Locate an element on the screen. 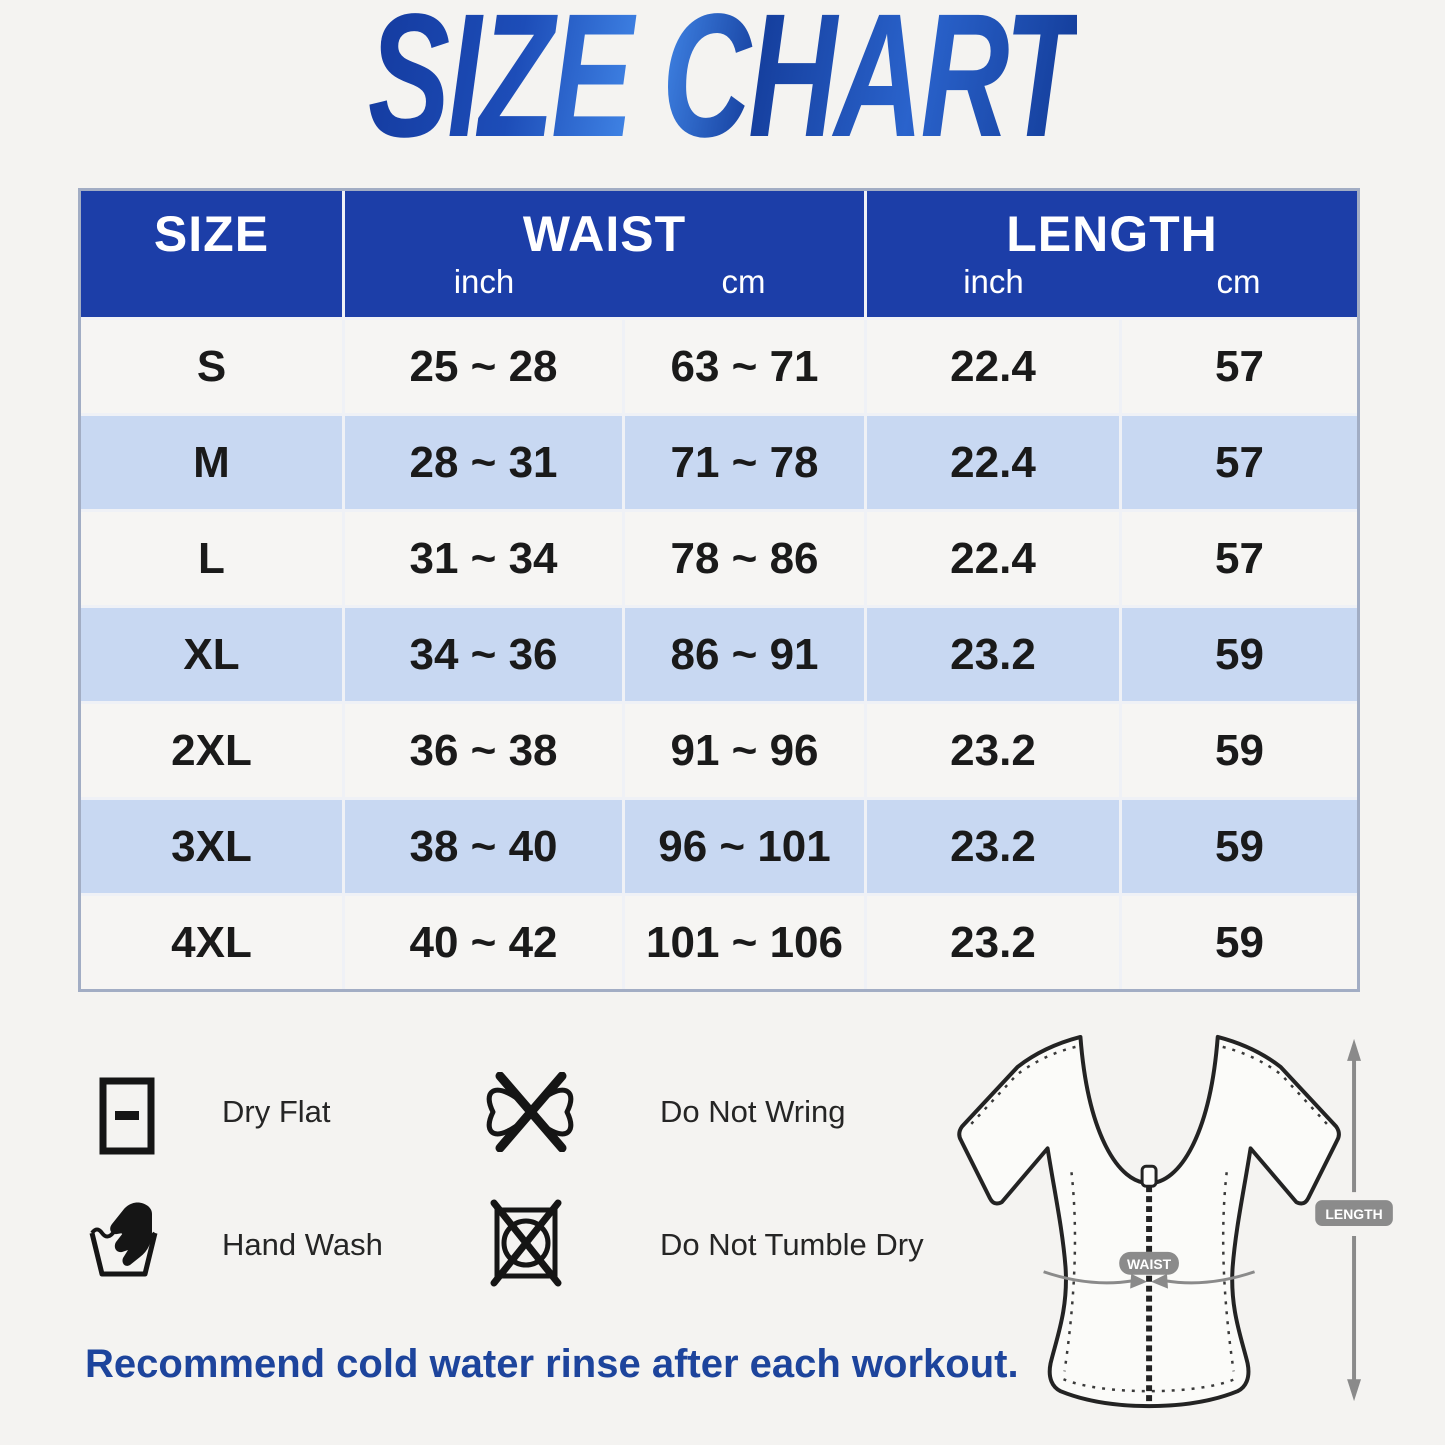  table-header-waist: WAIST inch cm is located at coordinates (604, 254).